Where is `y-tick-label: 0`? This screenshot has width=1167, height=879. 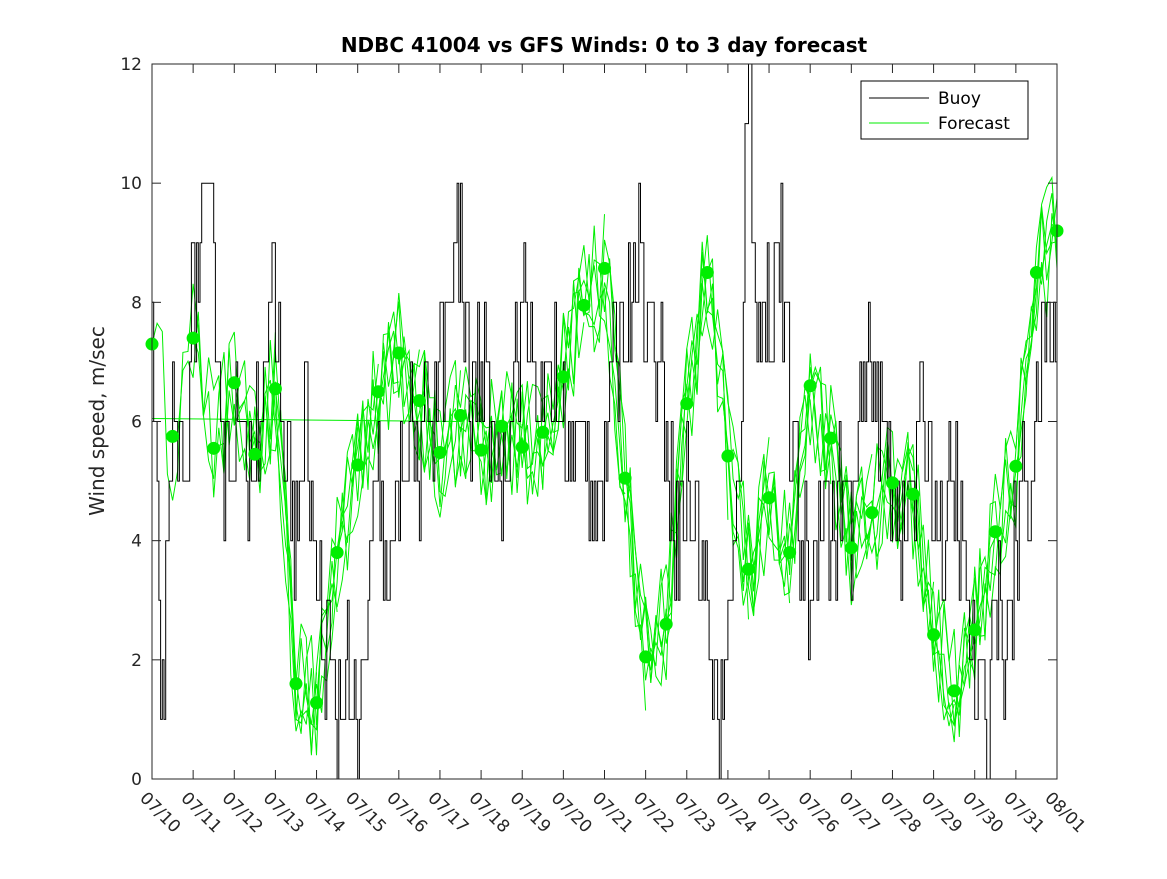
y-tick-label: 0 is located at coordinates (136, 780).